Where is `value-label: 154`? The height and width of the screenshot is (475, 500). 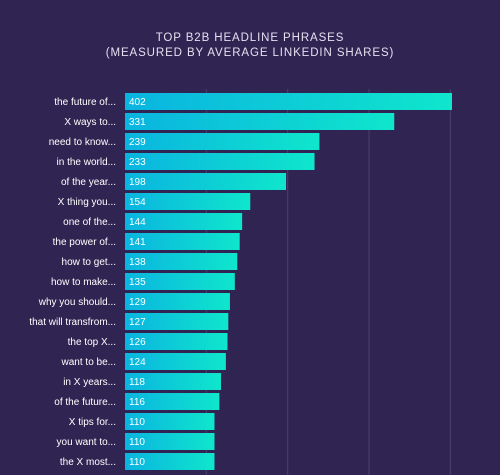
value-label: 154 is located at coordinates (137, 202).